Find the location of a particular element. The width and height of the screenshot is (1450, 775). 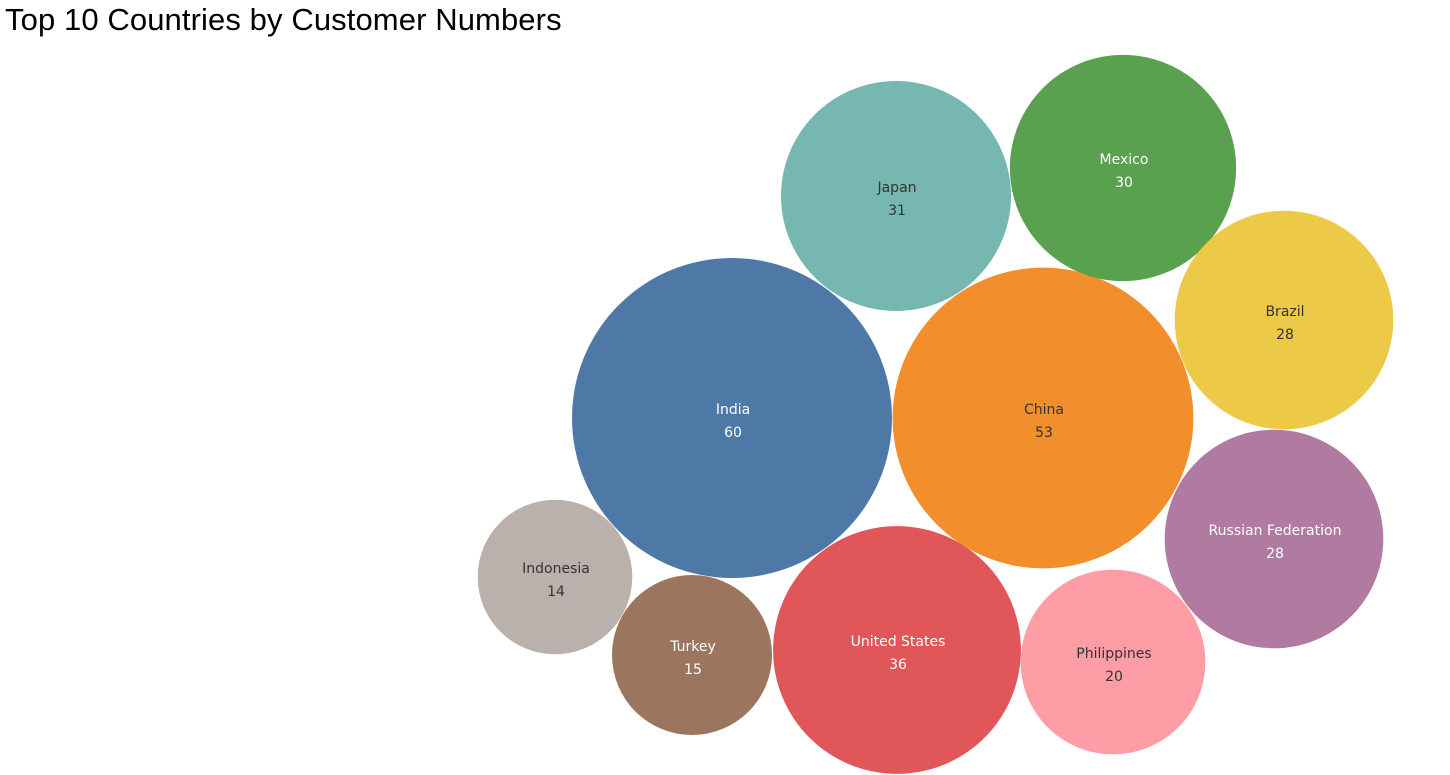

bubble-name-label: Turkey is located at coordinates (692, 647).